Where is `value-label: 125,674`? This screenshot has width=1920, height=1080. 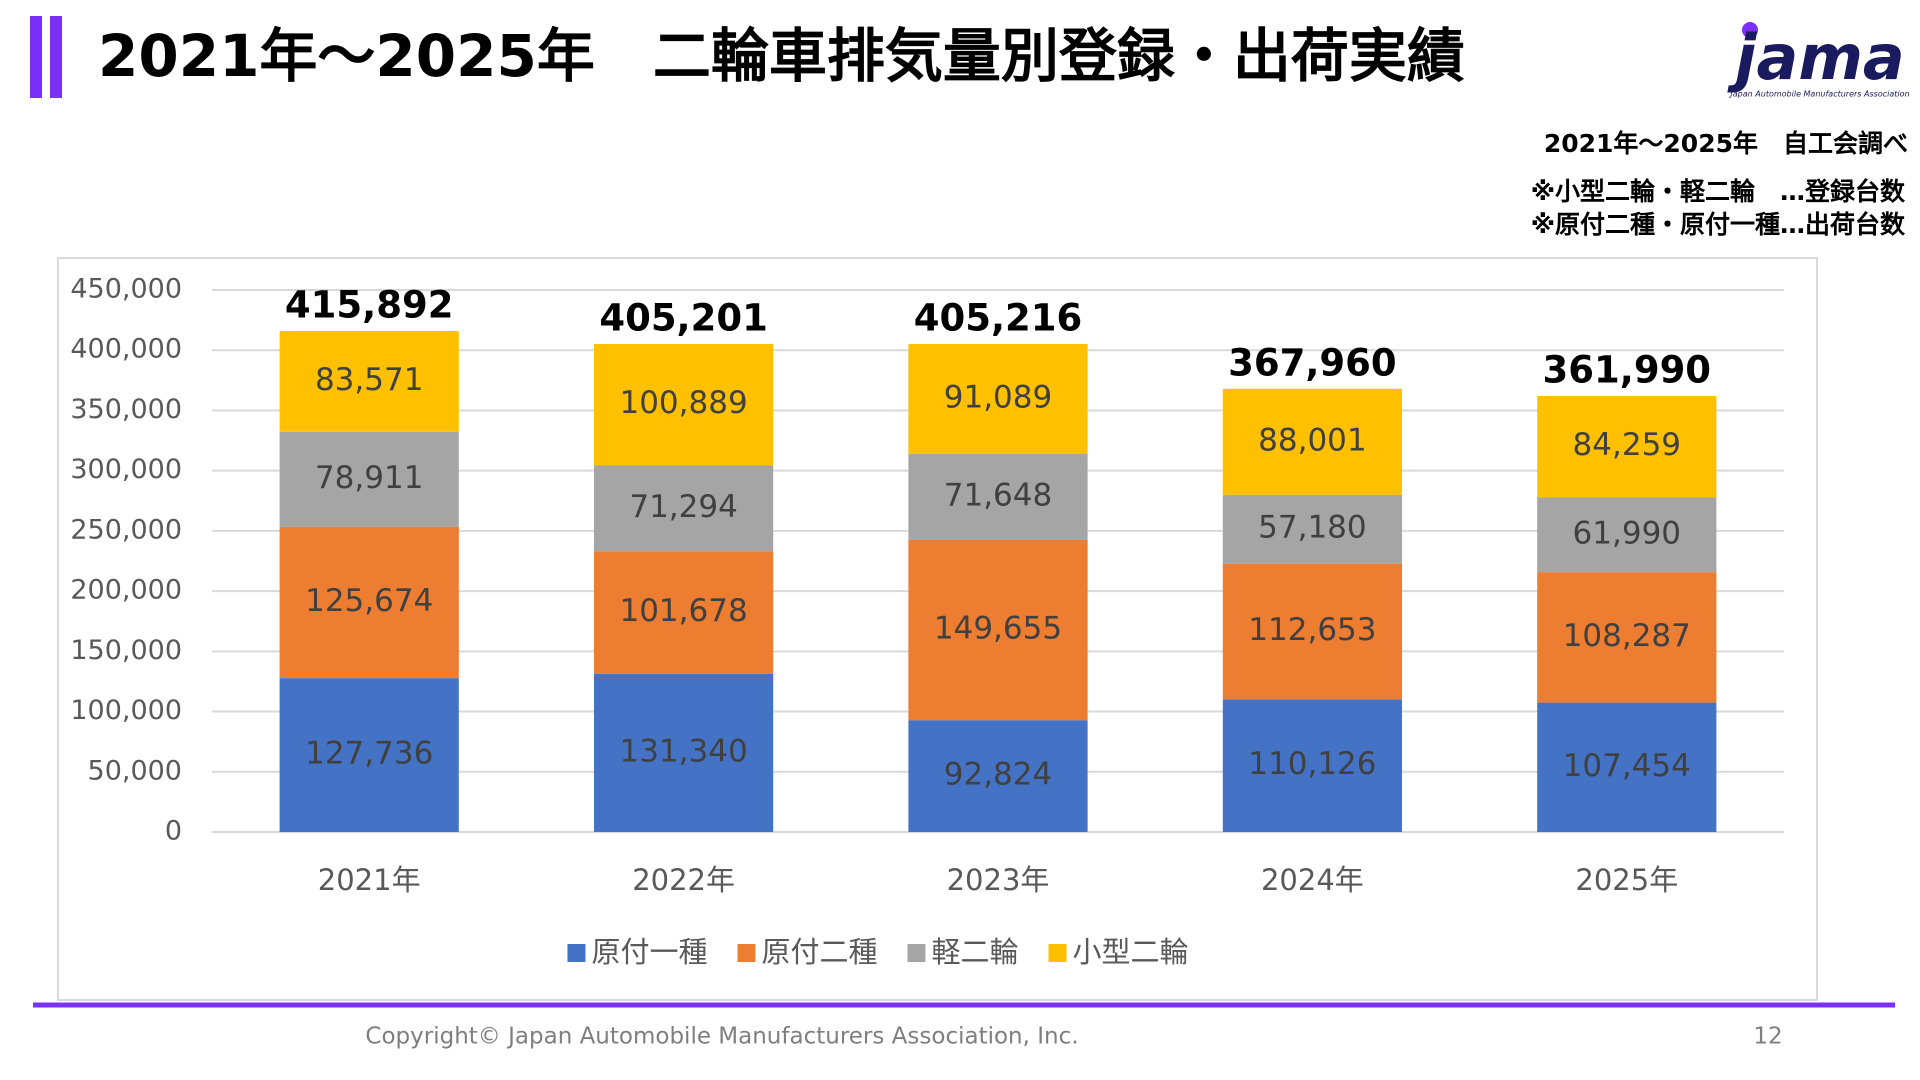
value-label: 125,674 is located at coordinates (369, 601).